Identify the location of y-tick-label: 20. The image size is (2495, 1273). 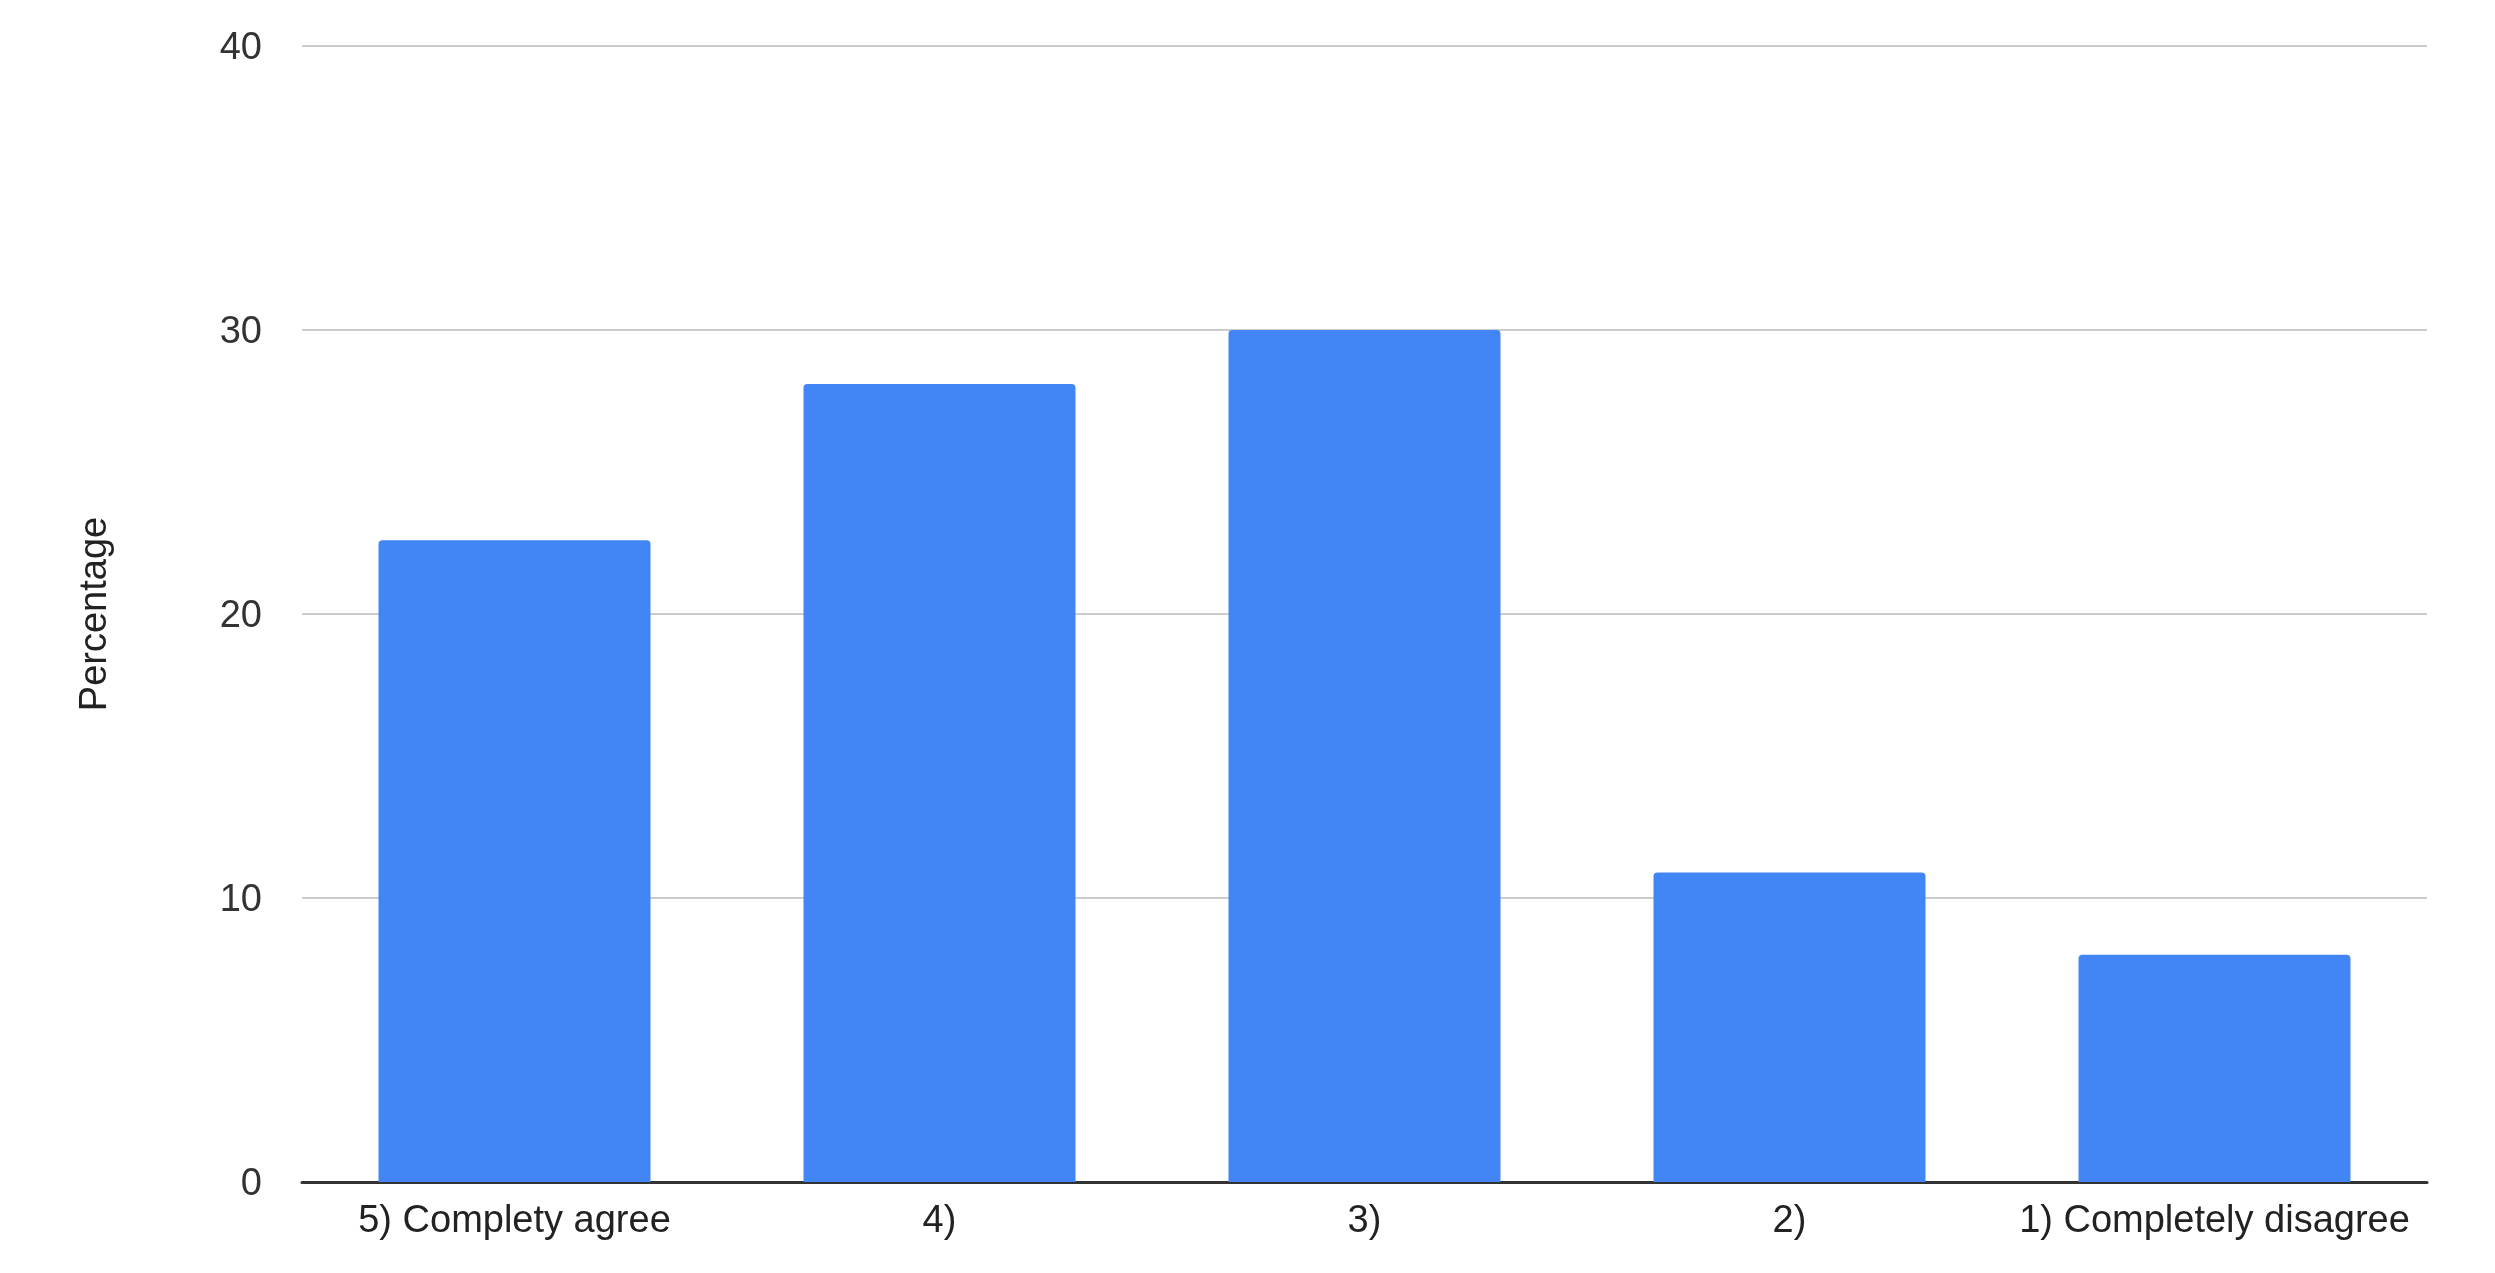
(240, 614).